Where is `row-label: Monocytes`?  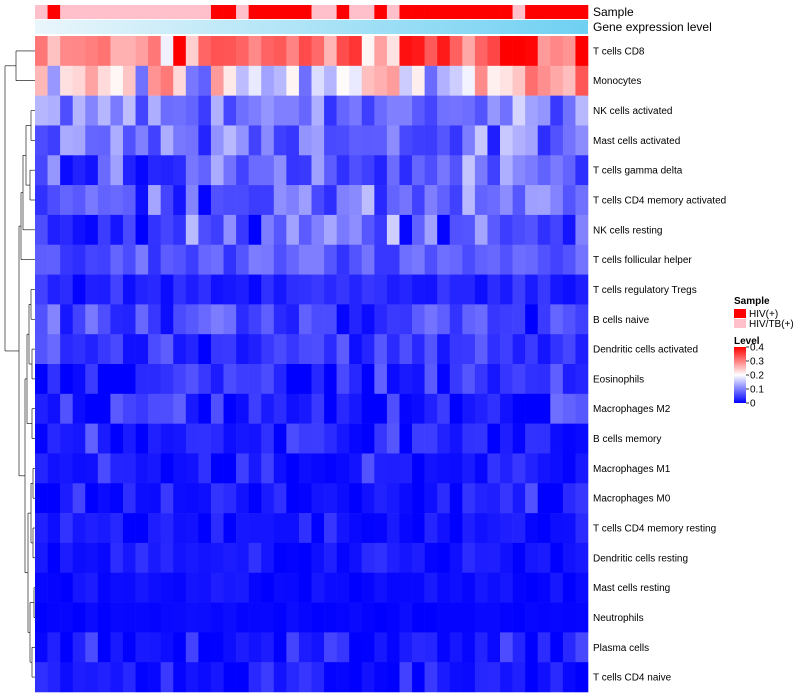
row-label: Monocytes is located at coordinates (617, 81).